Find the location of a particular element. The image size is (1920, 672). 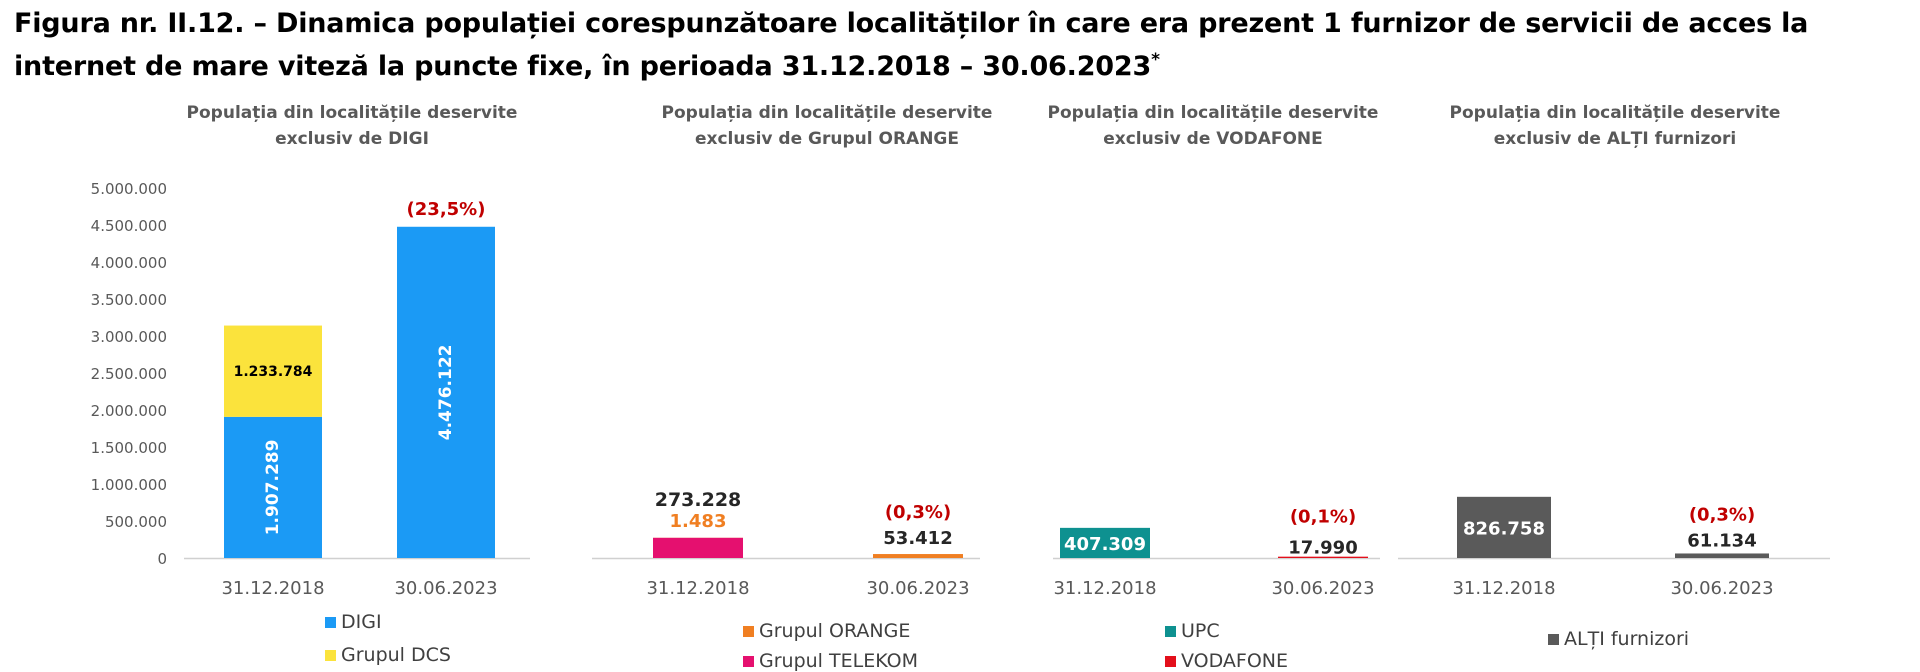

legend-label: ALȚI furnizori is located at coordinates (1626, 639).